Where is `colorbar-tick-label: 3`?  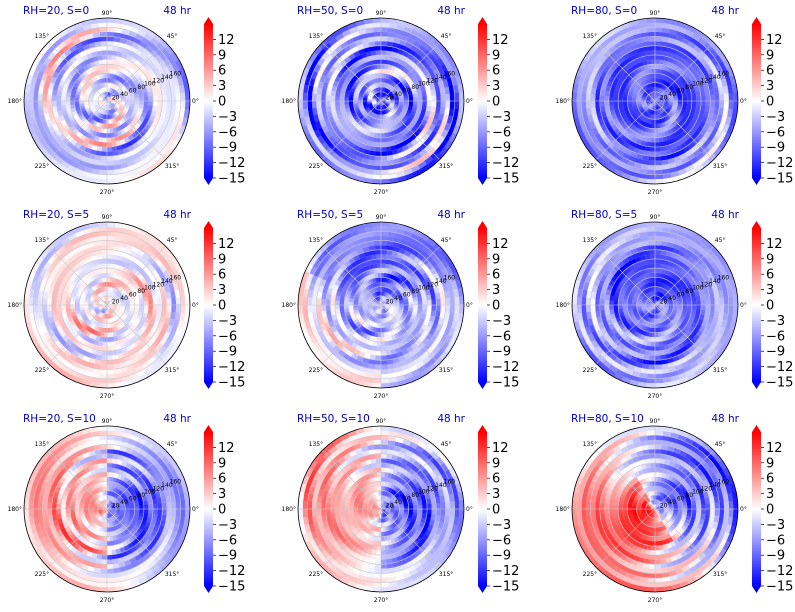 colorbar-tick-label: 3 is located at coordinates (222, 290).